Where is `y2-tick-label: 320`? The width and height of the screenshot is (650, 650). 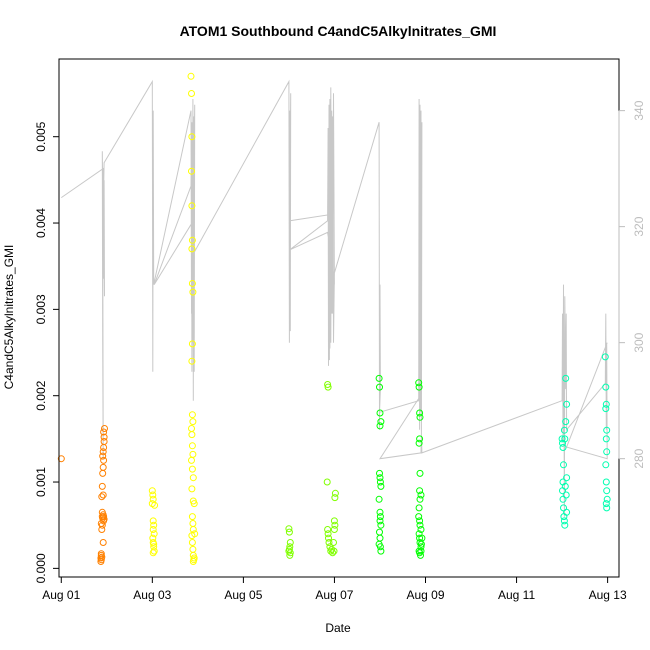
y2-tick-label: 320 is located at coordinates (639, 226).